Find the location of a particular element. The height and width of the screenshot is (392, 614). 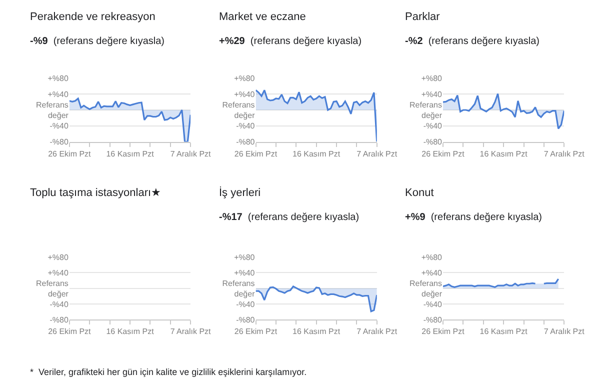

chart-title: Parklar is located at coordinates (422, 17).